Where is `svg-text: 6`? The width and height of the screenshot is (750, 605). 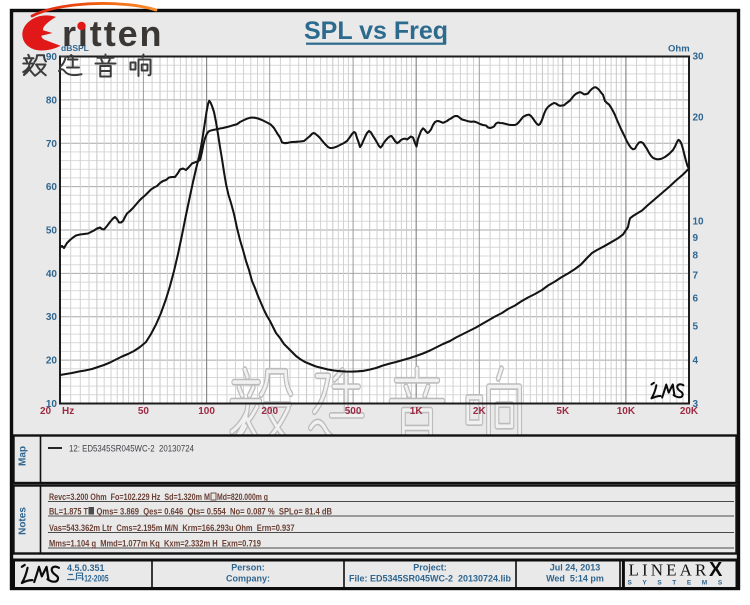 svg-text: 6 is located at coordinates (696, 299).